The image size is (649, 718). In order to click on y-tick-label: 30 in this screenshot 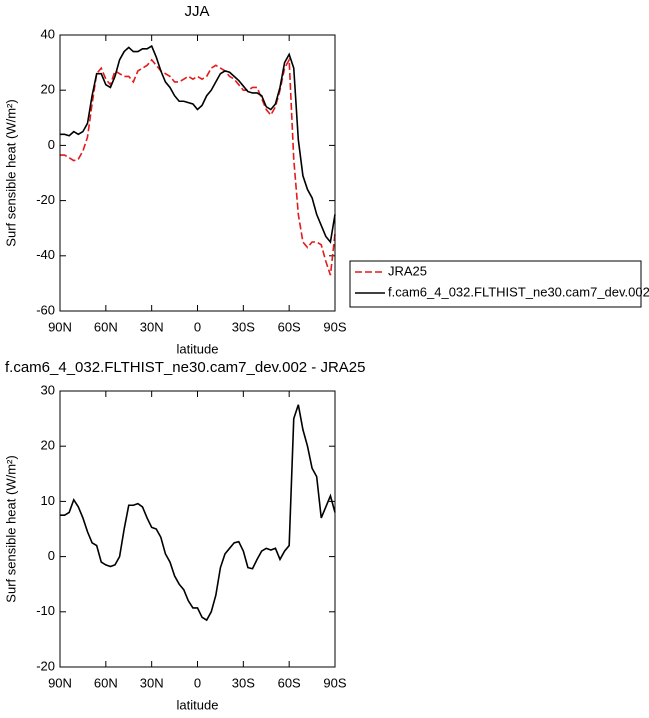, I will do `click(48, 389)`.